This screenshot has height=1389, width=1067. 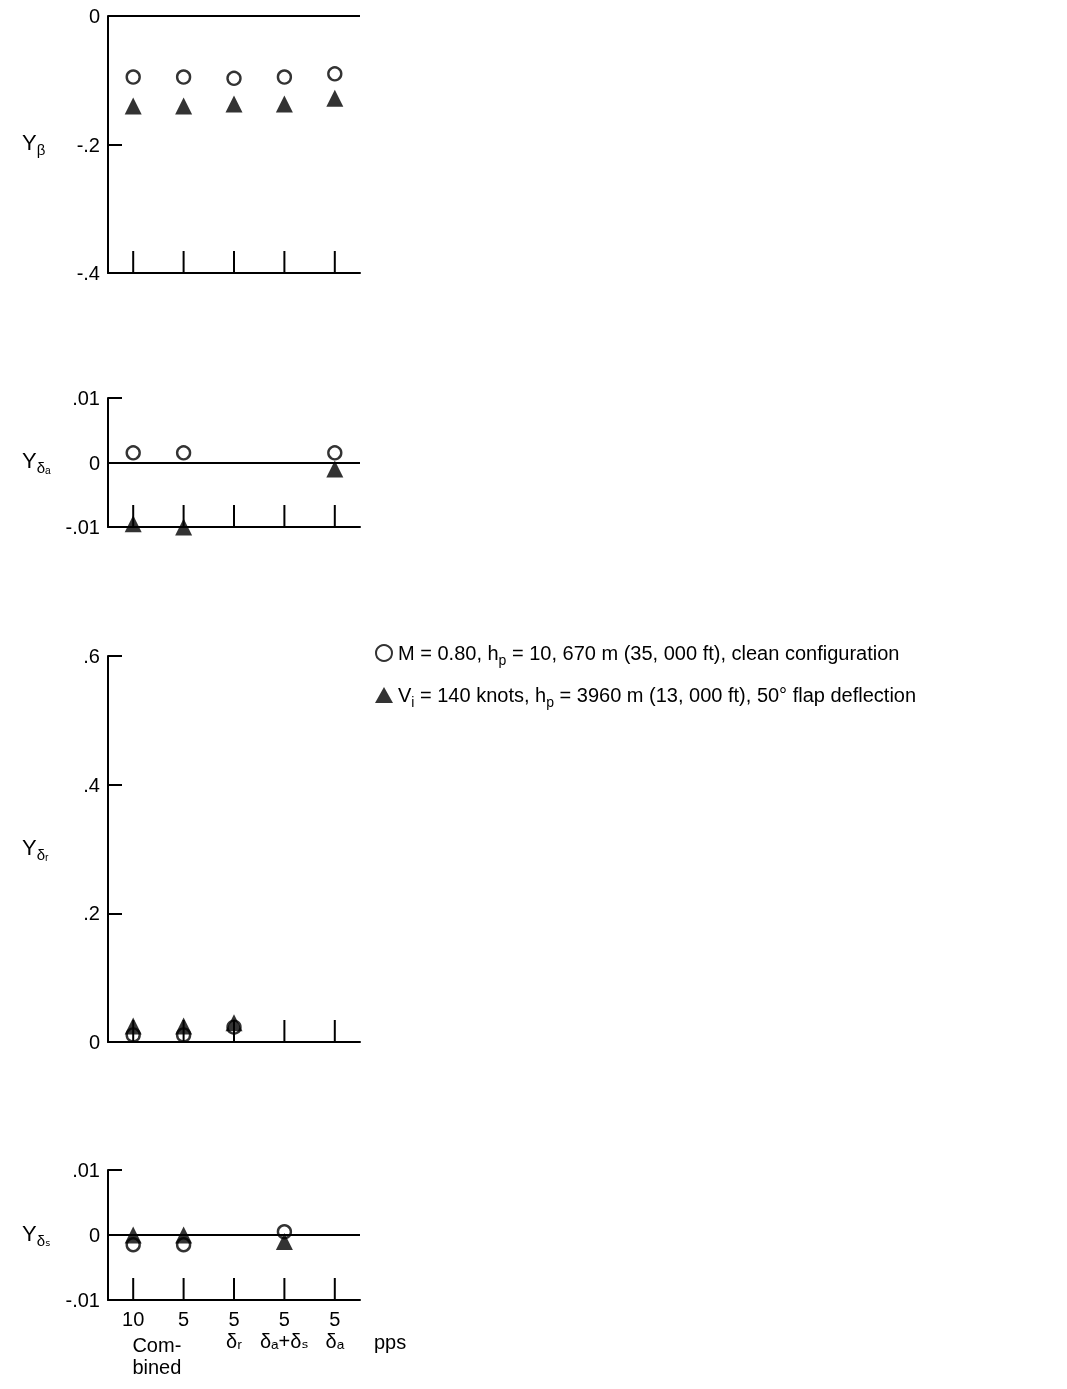 I want to click on y-axis-title: Y$_{β}$, so click(x=34, y=144).